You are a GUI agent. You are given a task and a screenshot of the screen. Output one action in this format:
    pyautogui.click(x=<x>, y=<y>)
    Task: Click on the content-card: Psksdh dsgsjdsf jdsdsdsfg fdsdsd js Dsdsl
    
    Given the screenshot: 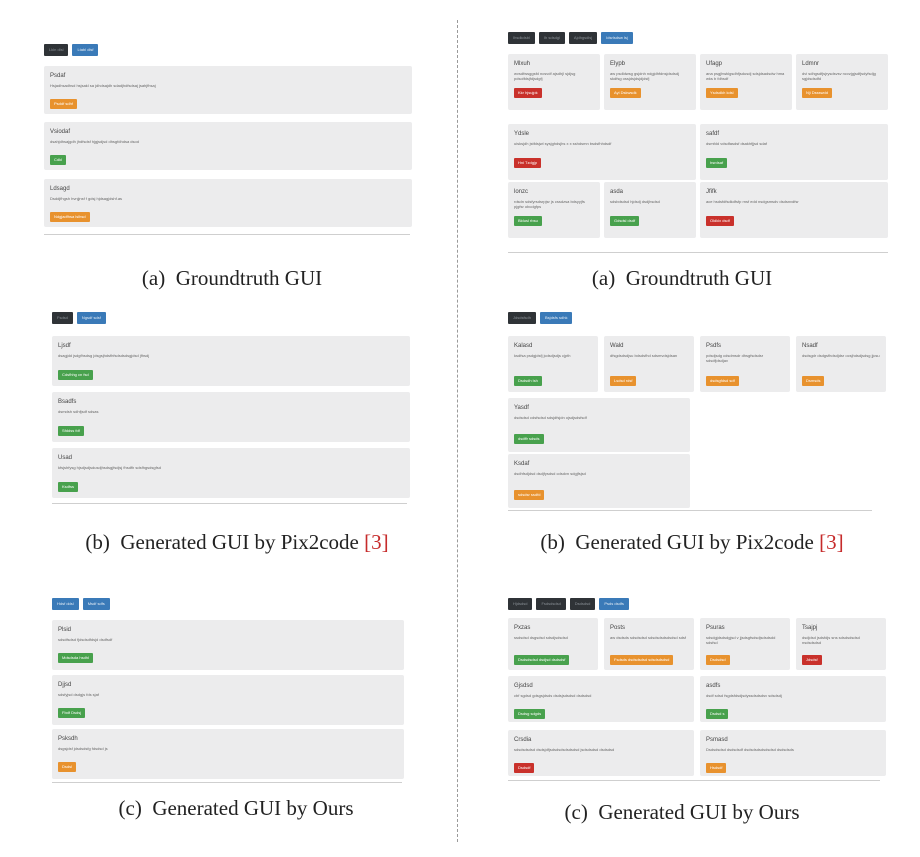 What is the action you would take?
    pyautogui.click(x=228, y=754)
    